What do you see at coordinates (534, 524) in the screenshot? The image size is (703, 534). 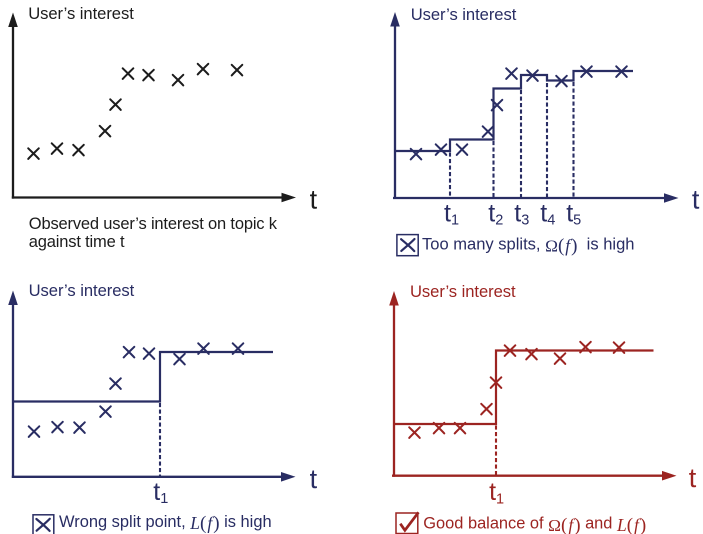 I see `svg-text: Good balance of Ω(f) and L(f)` at bounding box center [534, 524].